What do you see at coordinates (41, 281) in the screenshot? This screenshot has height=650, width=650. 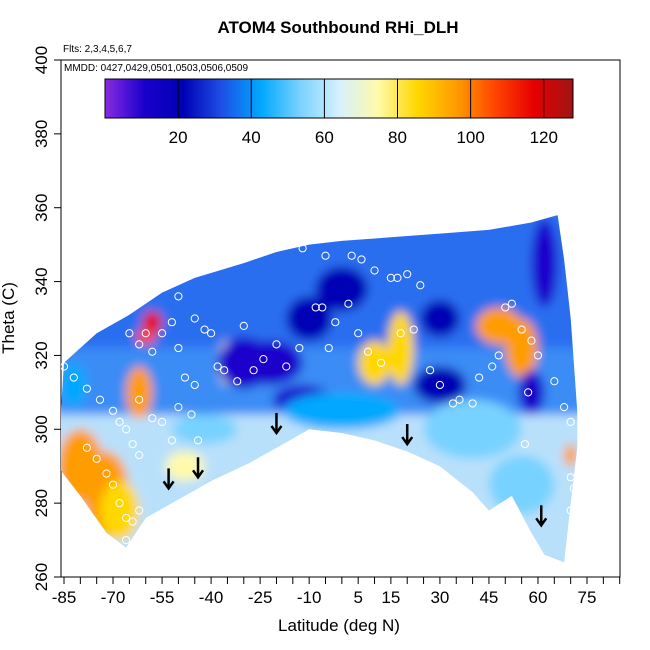 I see `y-tick-label: 340` at bounding box center [41, 281].